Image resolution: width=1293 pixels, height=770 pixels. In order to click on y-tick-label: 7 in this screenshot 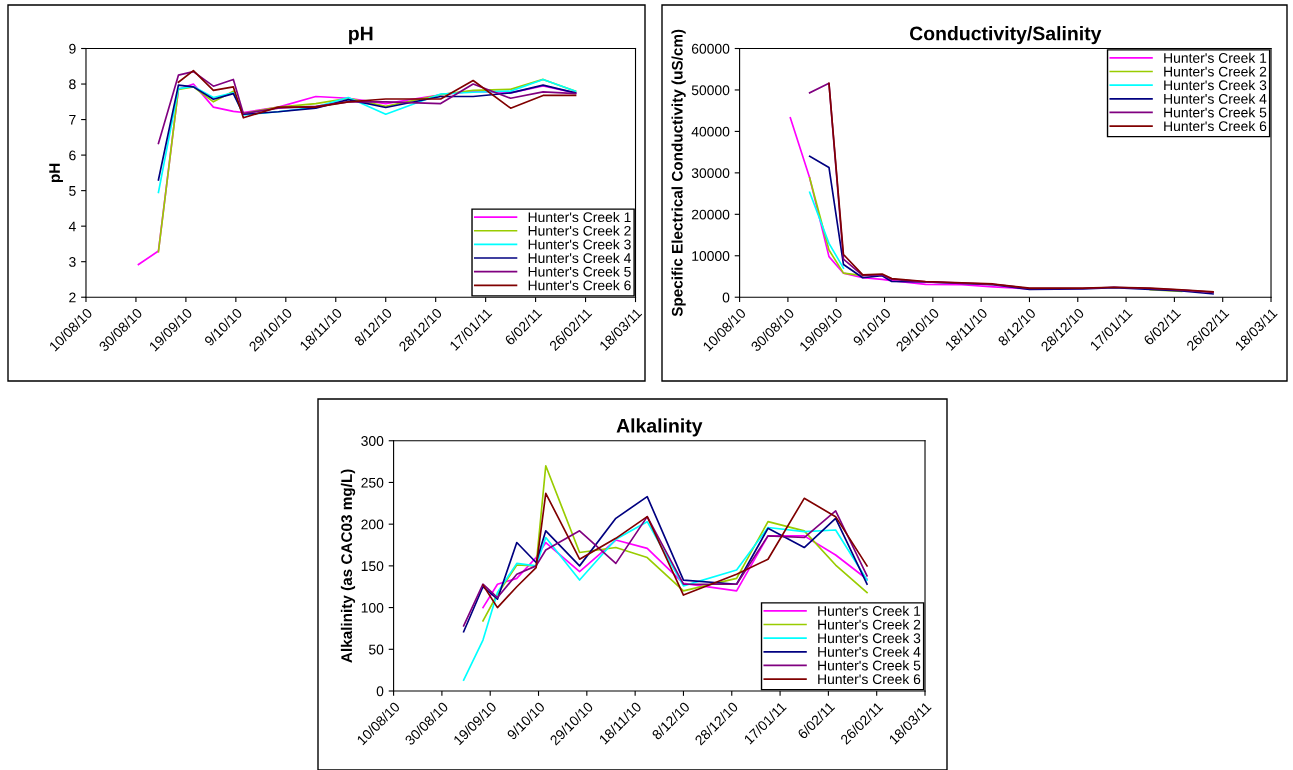, I will do `click(72, 120)`.